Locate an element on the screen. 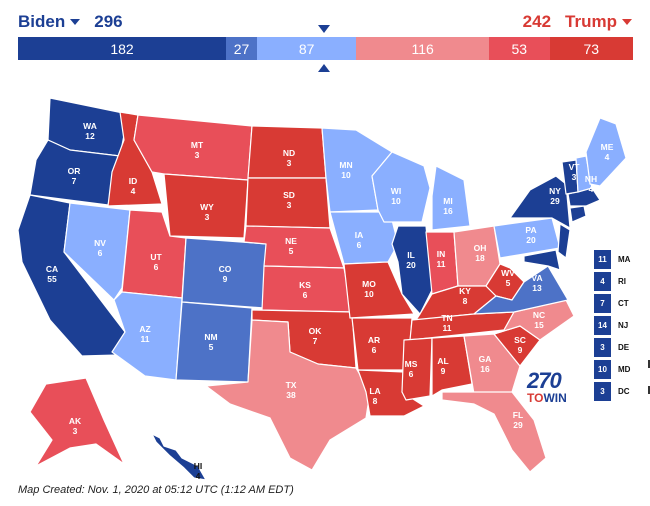 The height and width of the screenshot is (506, 650). label-ne-abbr: NE is located at coordinates (291, 241).